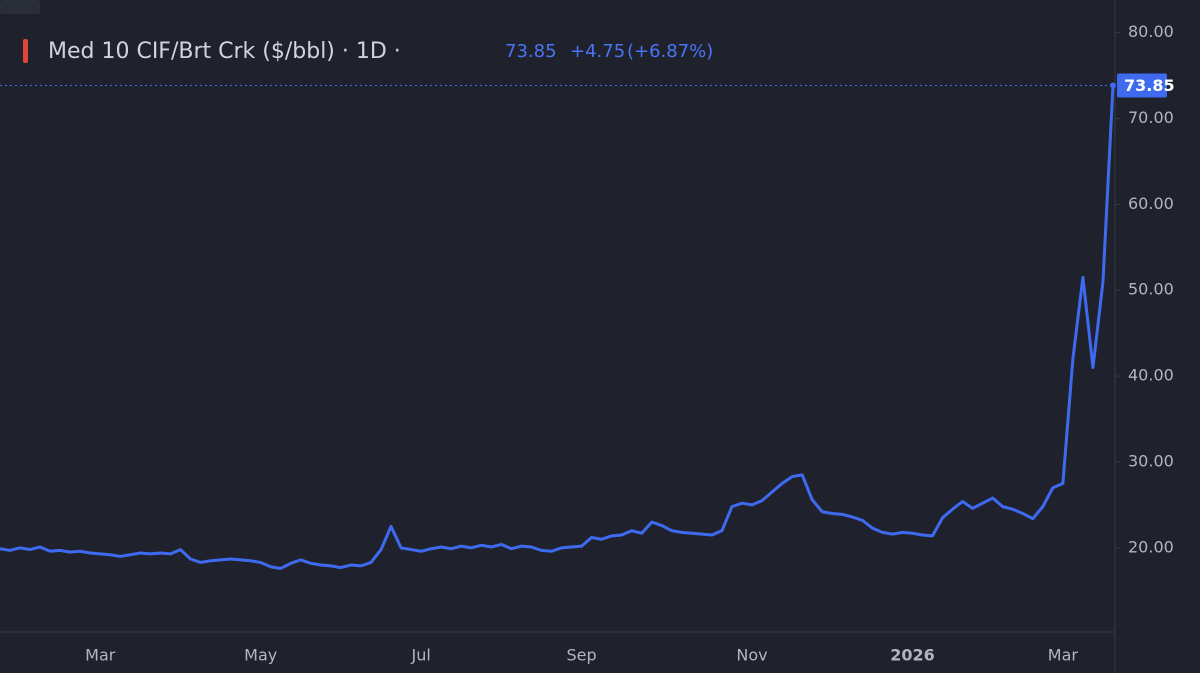 This screenshot has height=673, width=1200. Describe the element at coordinates (670, 51) in the screenshot. I see `change-percent: (+6.87%)` at that location.